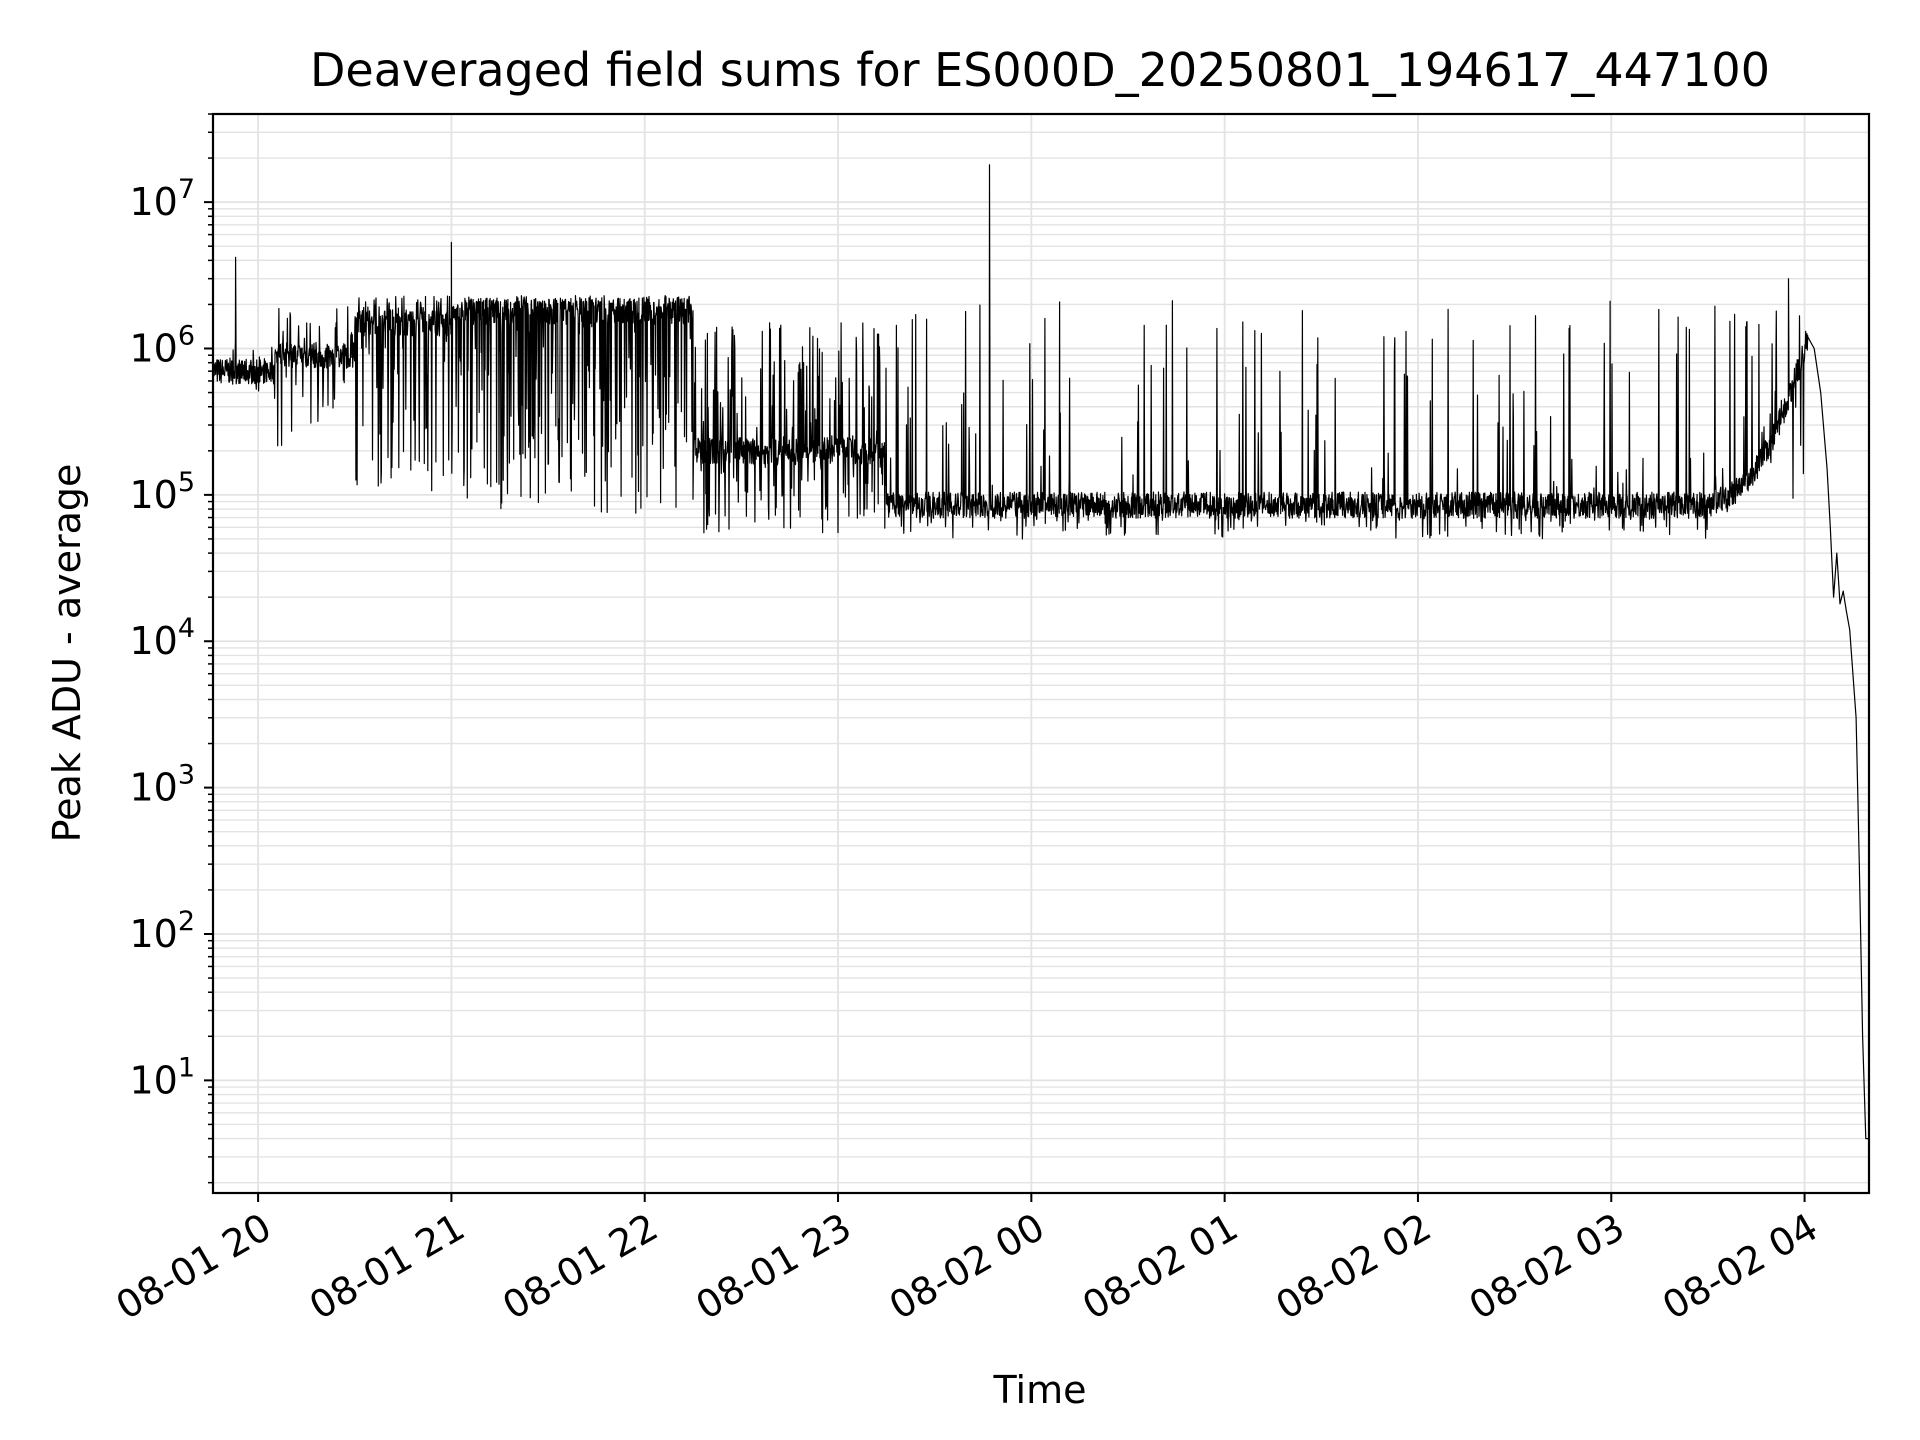 Image resolution: width=1920 pixels, height=1440 pixels. What do you see at coordinates (162, 931) in the screenshot?
I see `y-tick-label: 102` at bounding box center [162, 931].